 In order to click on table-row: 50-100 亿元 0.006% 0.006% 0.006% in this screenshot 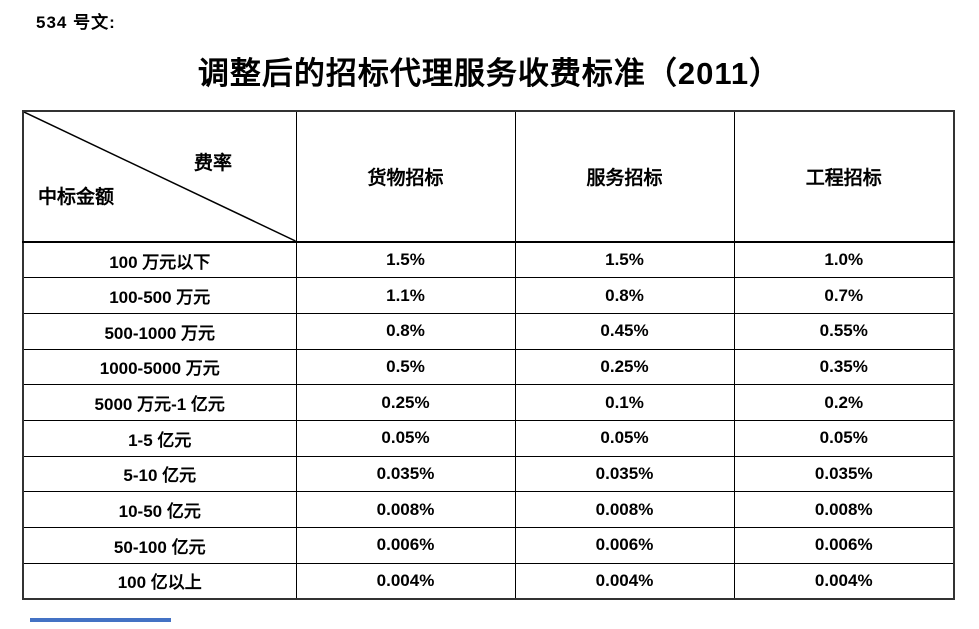, I will do `click(488, 545)`.